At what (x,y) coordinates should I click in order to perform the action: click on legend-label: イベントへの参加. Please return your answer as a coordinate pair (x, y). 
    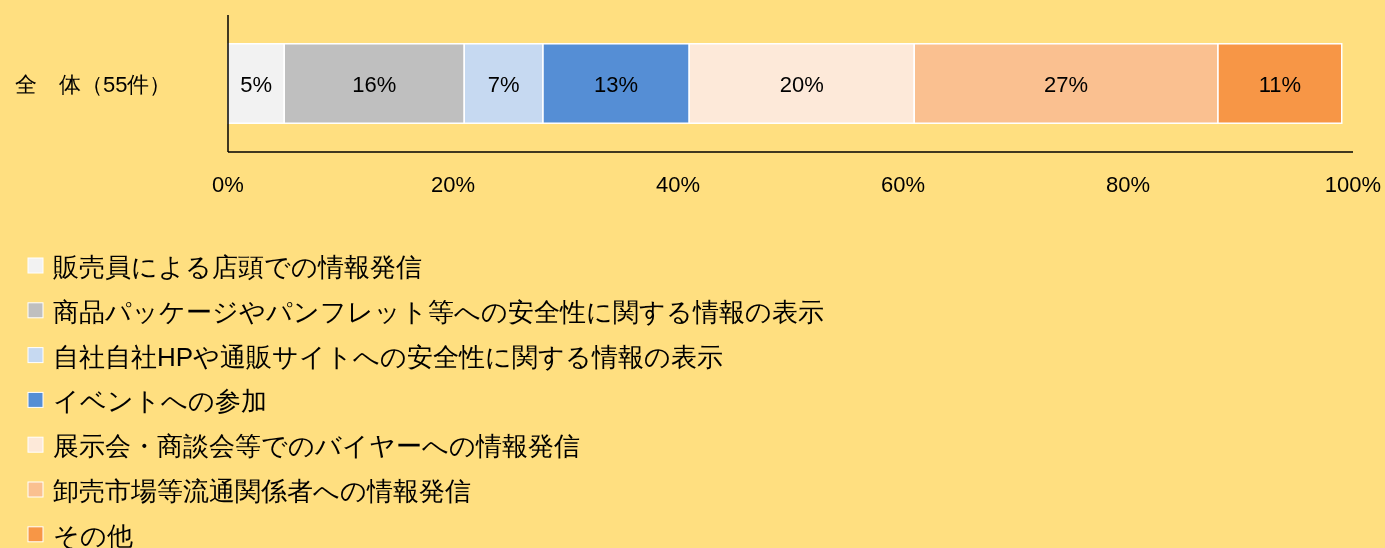
    Looking at the image, I should click on (160, 401).